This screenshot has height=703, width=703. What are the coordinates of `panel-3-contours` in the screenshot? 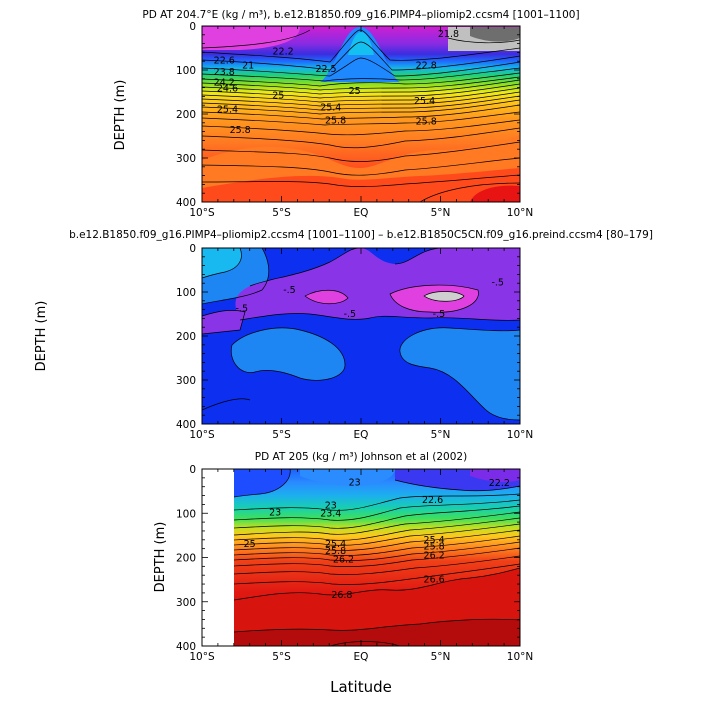 It's located at (377, 557).